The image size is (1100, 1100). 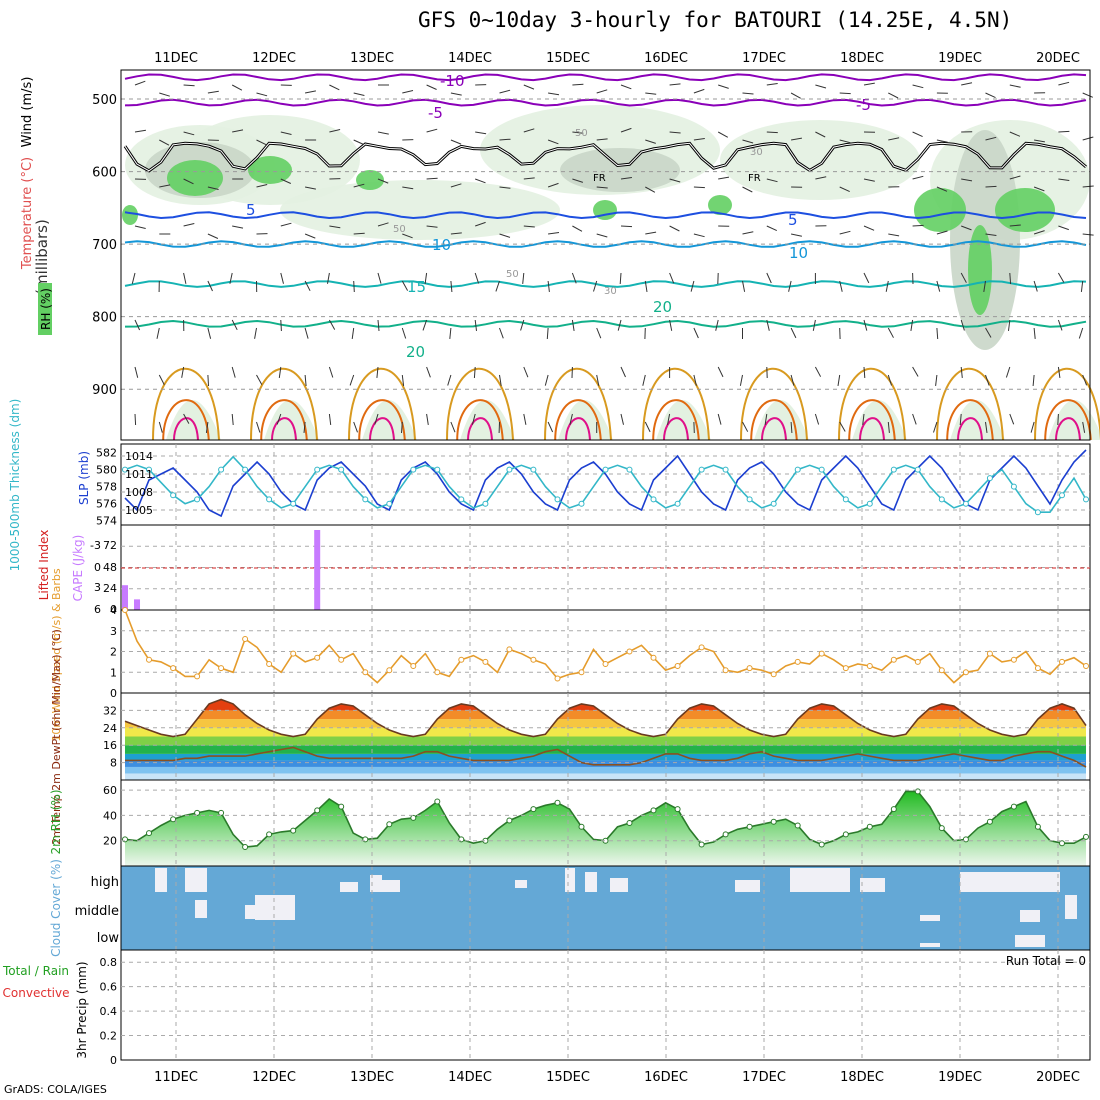 What do you see at coordinates (95, 545) in the screenshot?
I see `li-tick-label: -3` at bounding box center [95, 545].